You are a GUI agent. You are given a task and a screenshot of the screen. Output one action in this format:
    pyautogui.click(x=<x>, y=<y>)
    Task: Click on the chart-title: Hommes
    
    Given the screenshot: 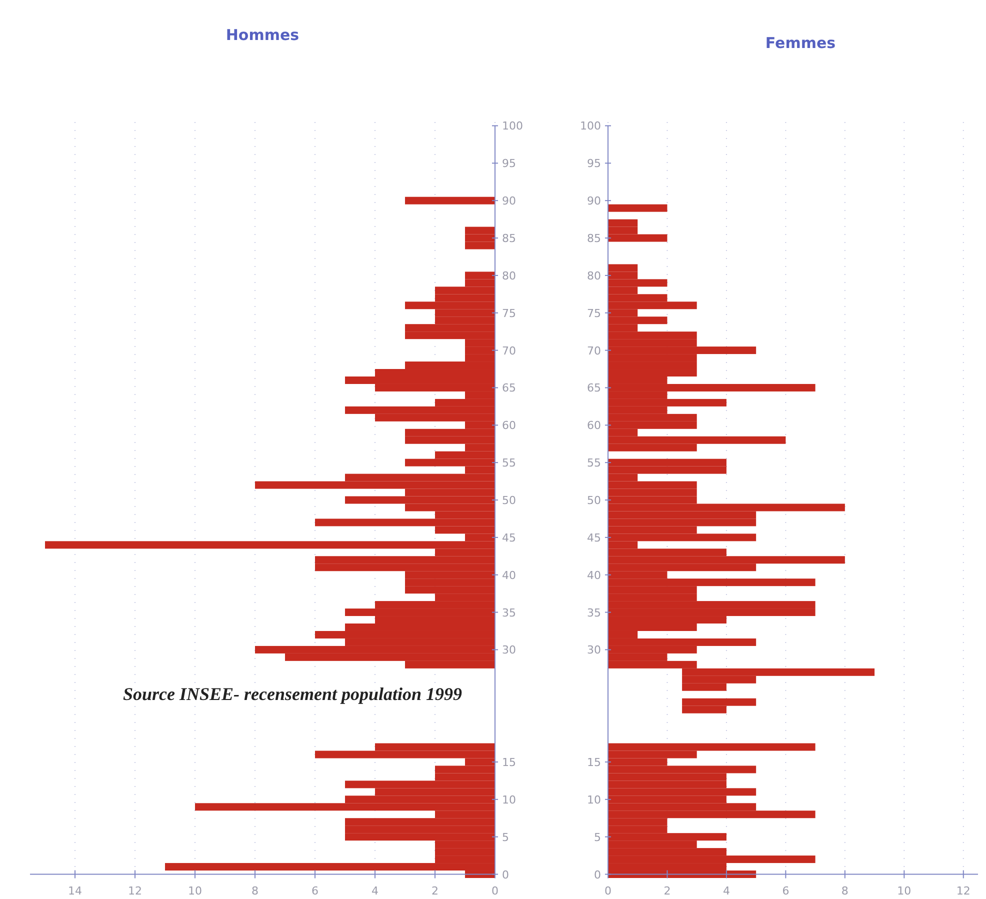 What is the action you would take?
    pyautogui.click(x=263, y=35)
    